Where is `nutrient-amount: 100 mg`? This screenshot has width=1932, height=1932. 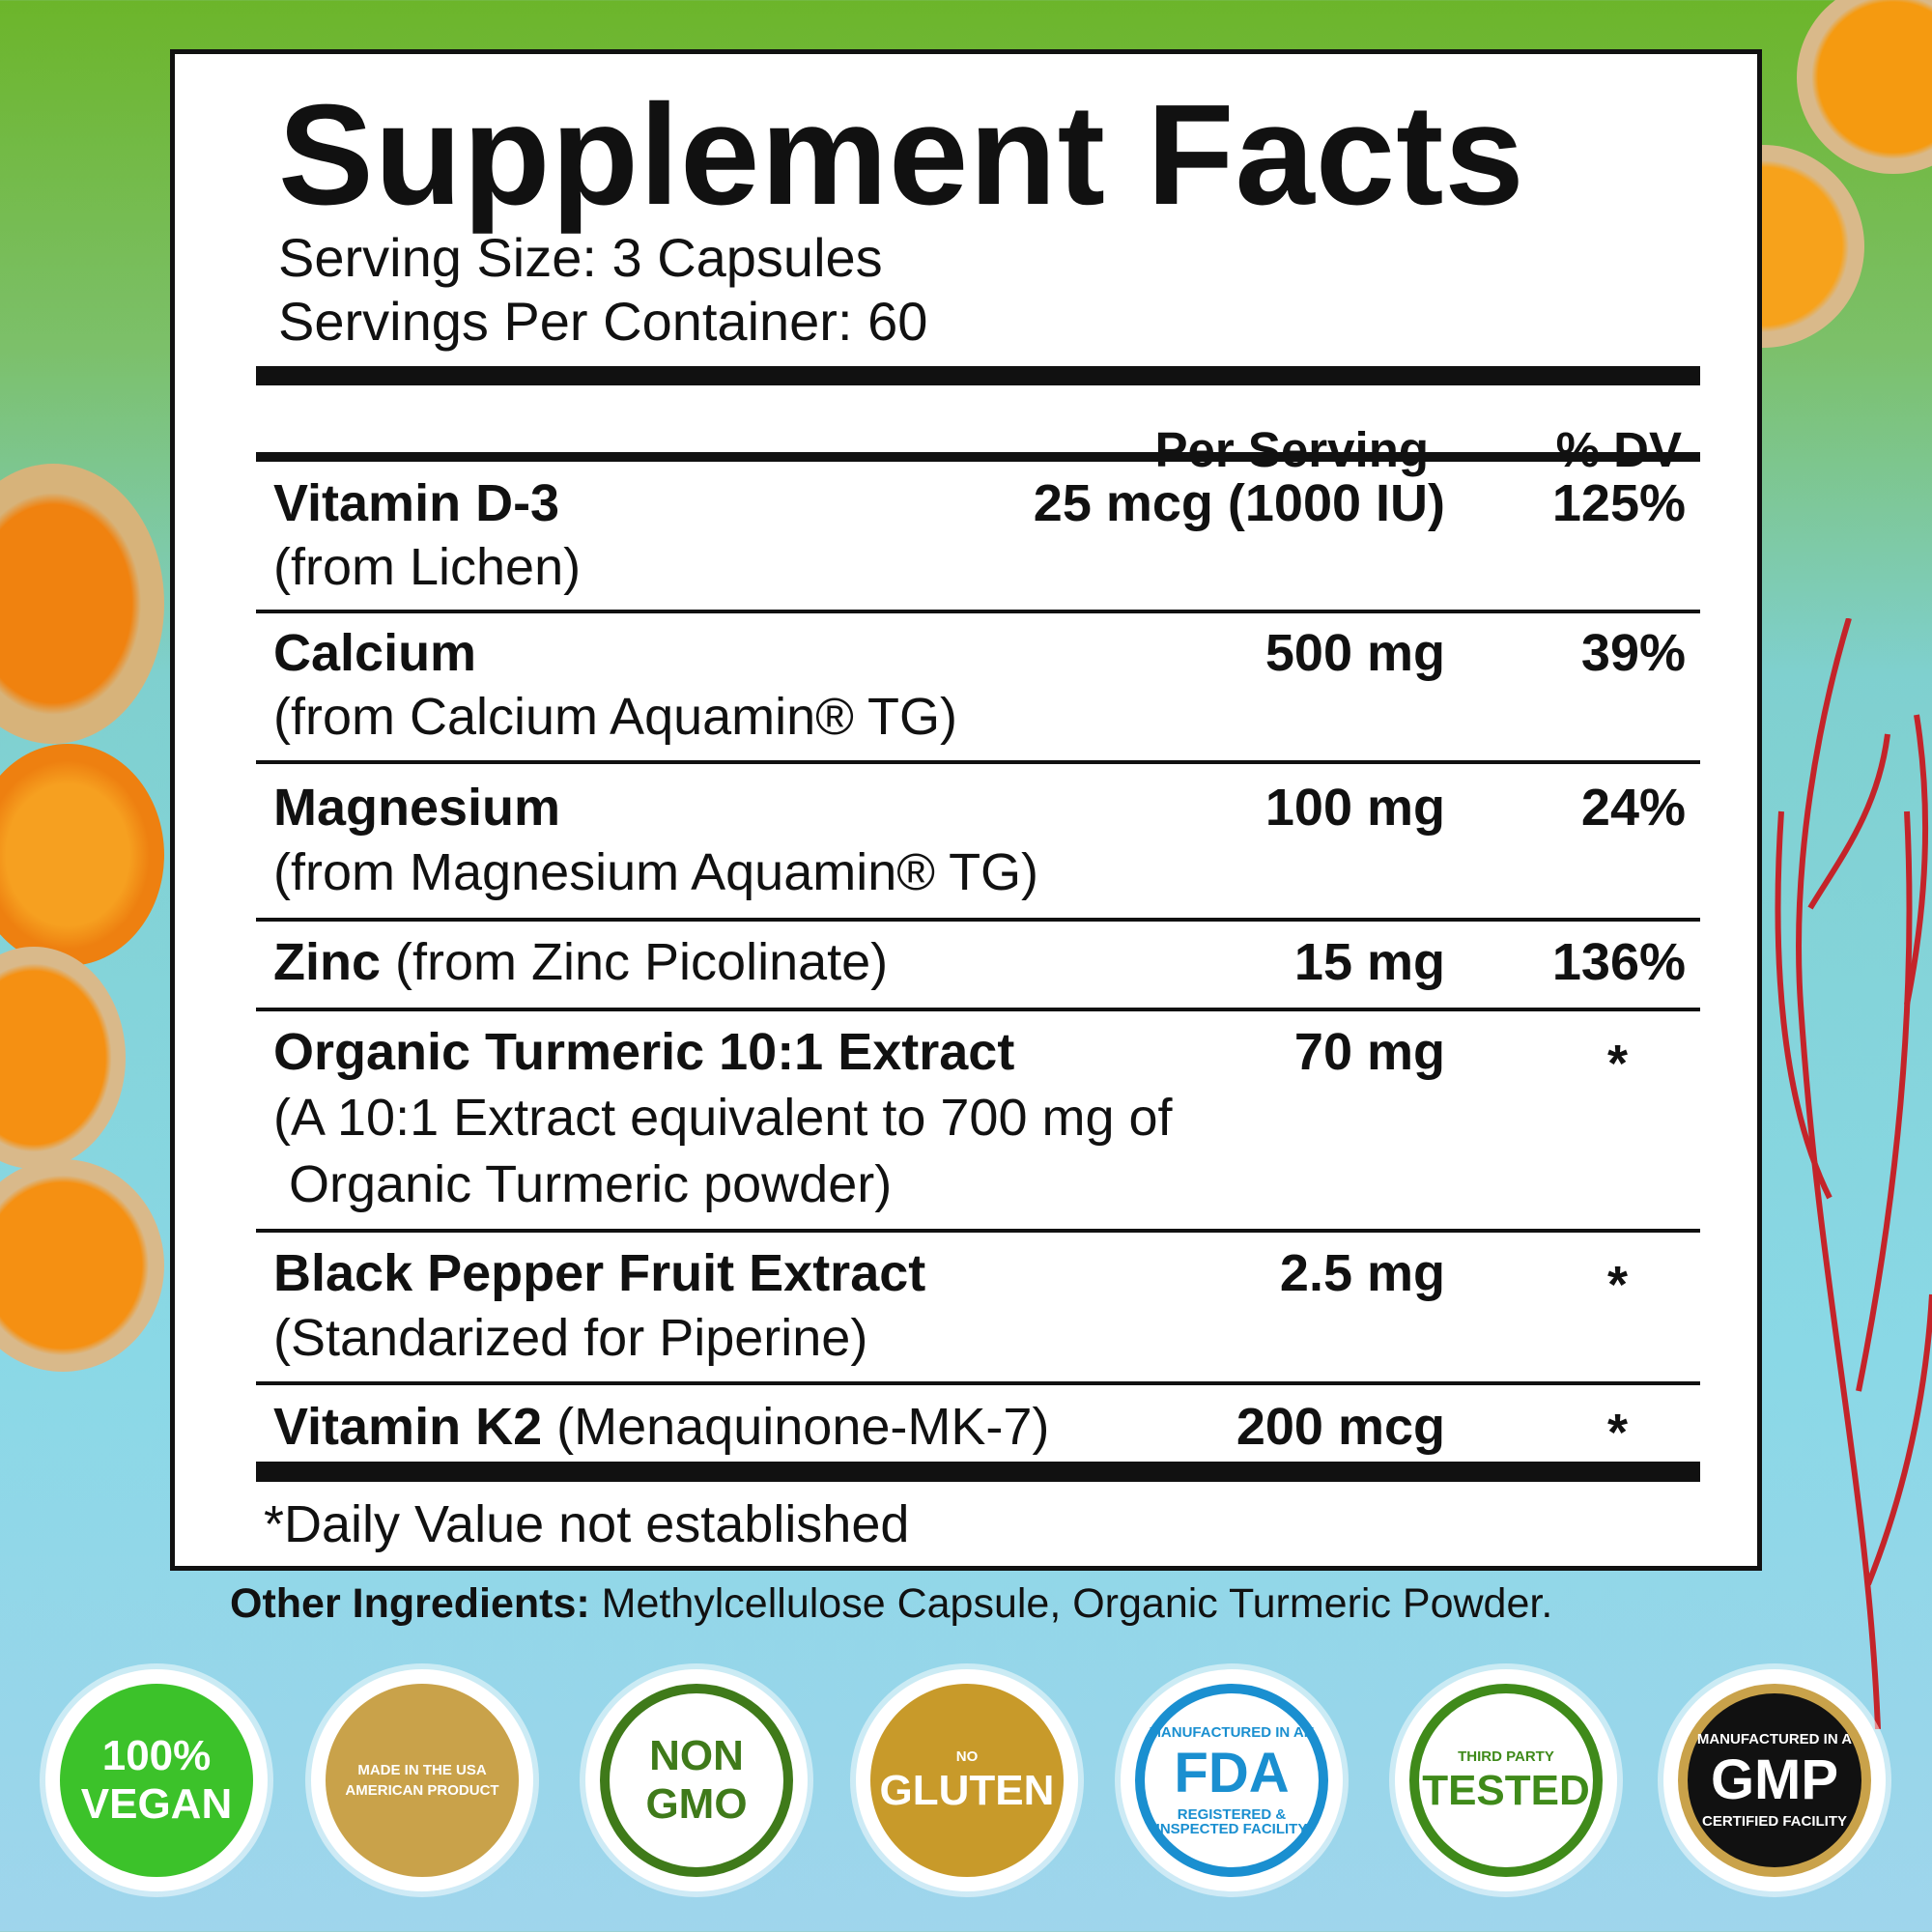 nutrient-amount: 100 mg is located at coordinates (1354, 808).